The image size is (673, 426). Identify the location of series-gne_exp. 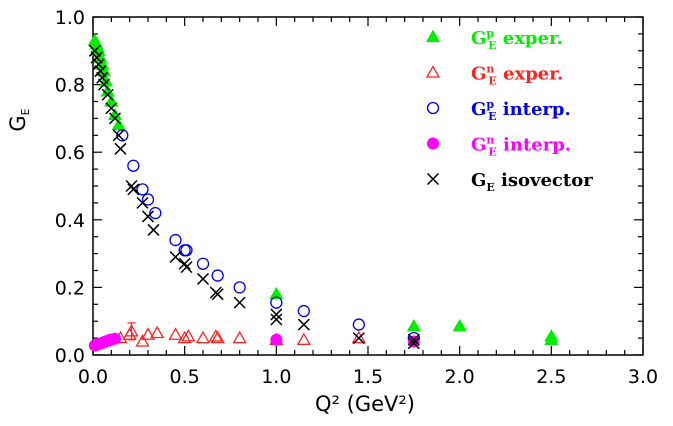
(239, 334).